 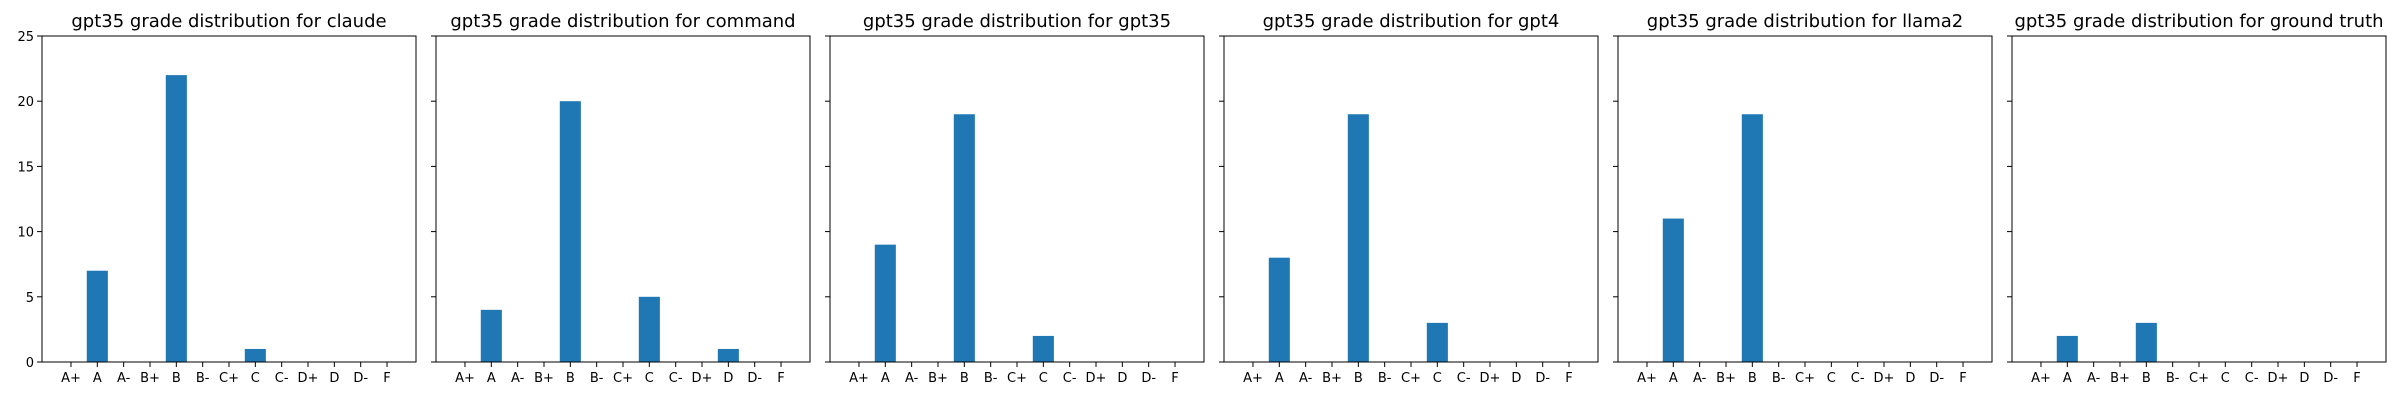 I want to click on chart-title: gpt35 grade distribution for gpt4, so click(x=1411, y=21).